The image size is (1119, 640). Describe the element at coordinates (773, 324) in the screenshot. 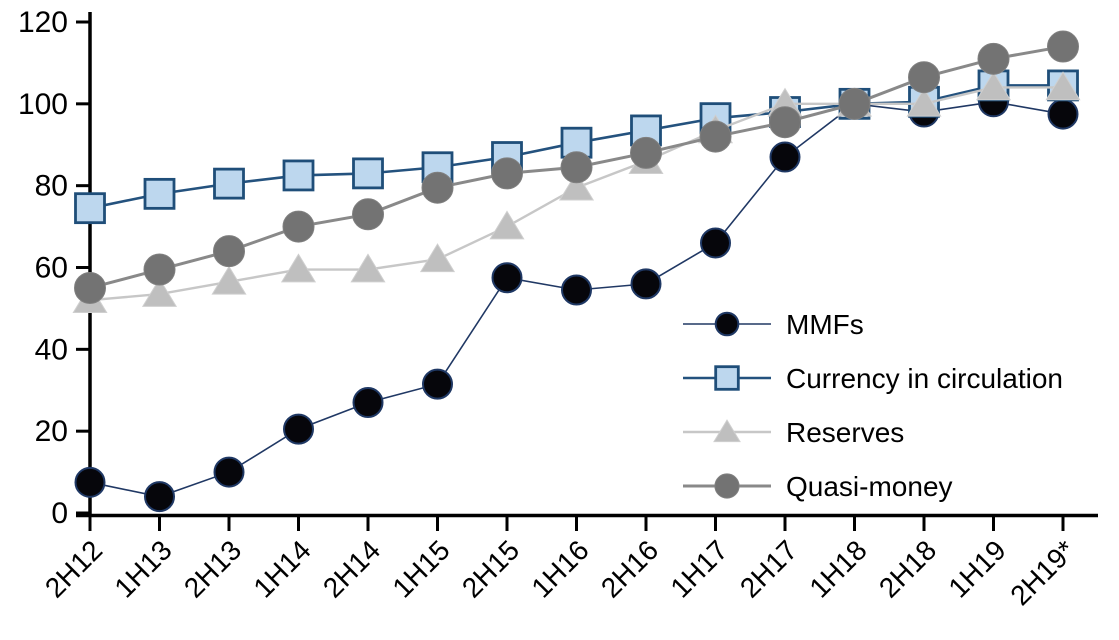

I see `legend-item-mmfs: MMFs` at that location.